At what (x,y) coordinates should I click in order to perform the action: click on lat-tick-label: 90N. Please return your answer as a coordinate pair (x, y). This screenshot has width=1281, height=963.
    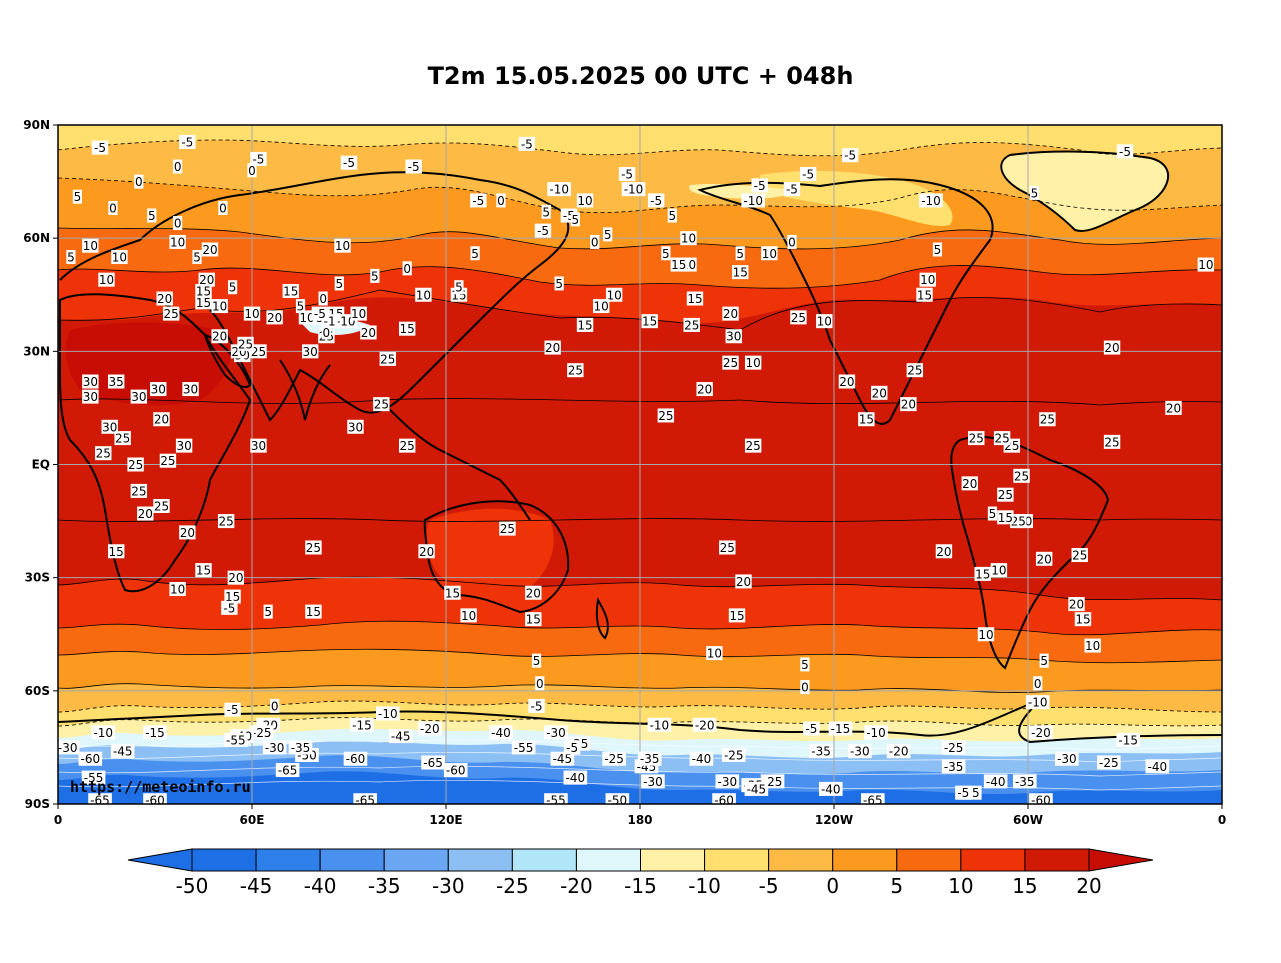
    Looking at the image, I should click on (36, 125).